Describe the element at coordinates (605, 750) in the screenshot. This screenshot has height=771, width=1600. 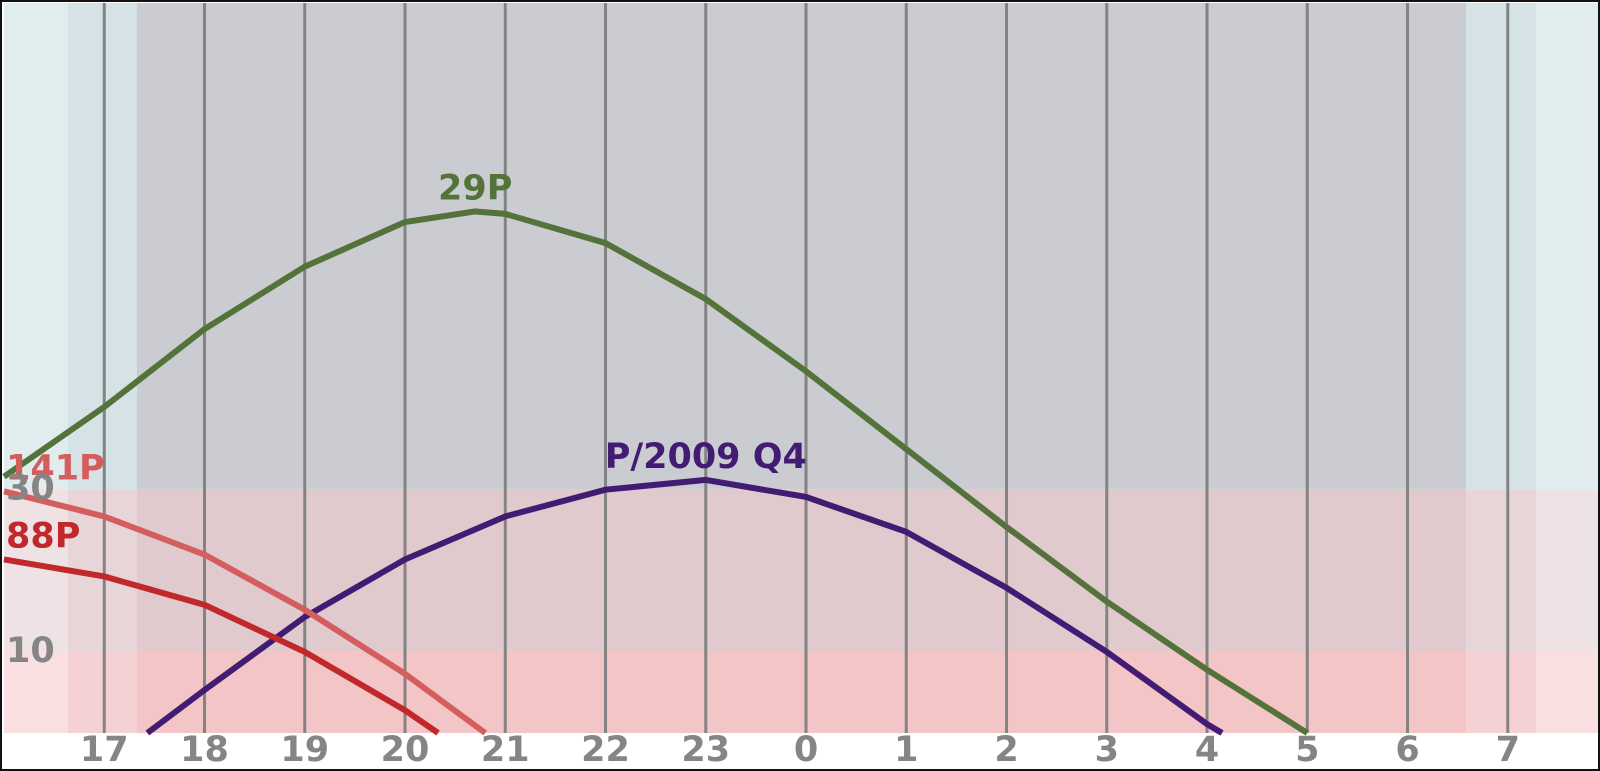
I see `x-tick-label: 22` at that location.